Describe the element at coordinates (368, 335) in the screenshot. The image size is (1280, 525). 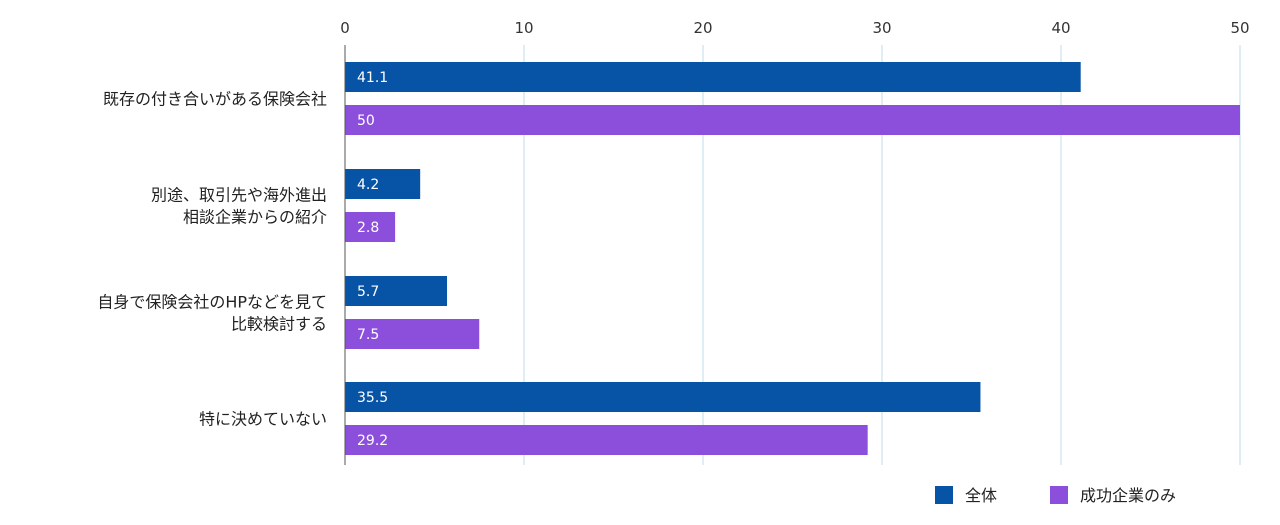
I see `bar-value-label: 7.5` at that location.